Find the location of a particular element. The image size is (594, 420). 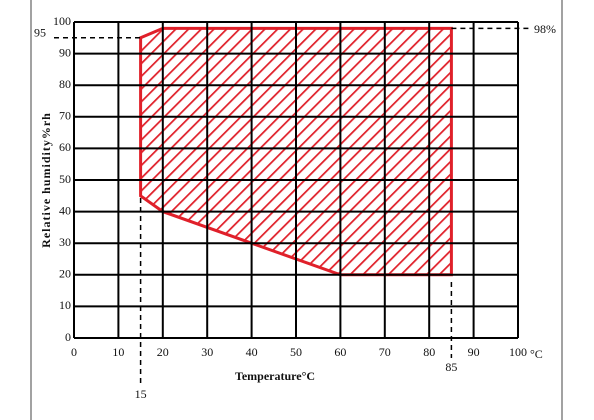

reference-label: 15 is located at coordinates (141, 394).